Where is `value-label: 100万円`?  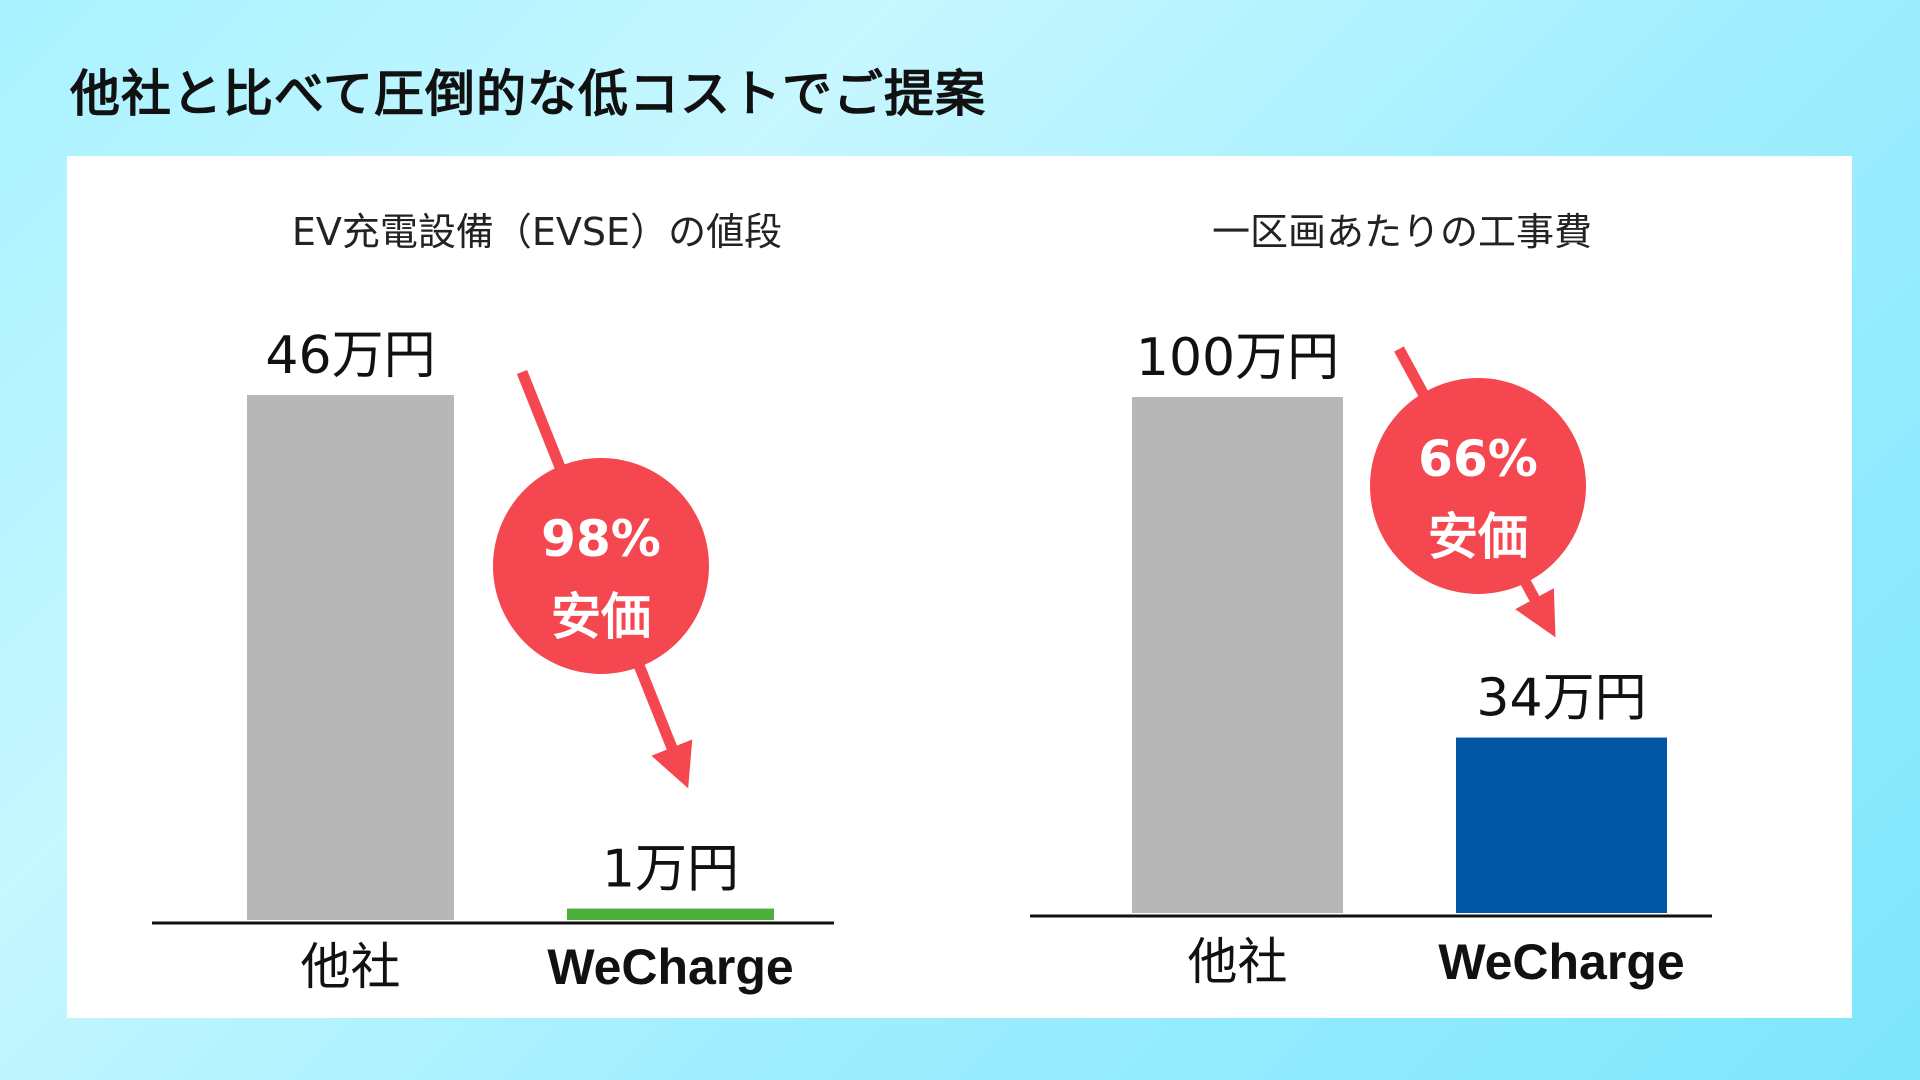 value-label: 100万円 is located at coordinates (1237, 358).